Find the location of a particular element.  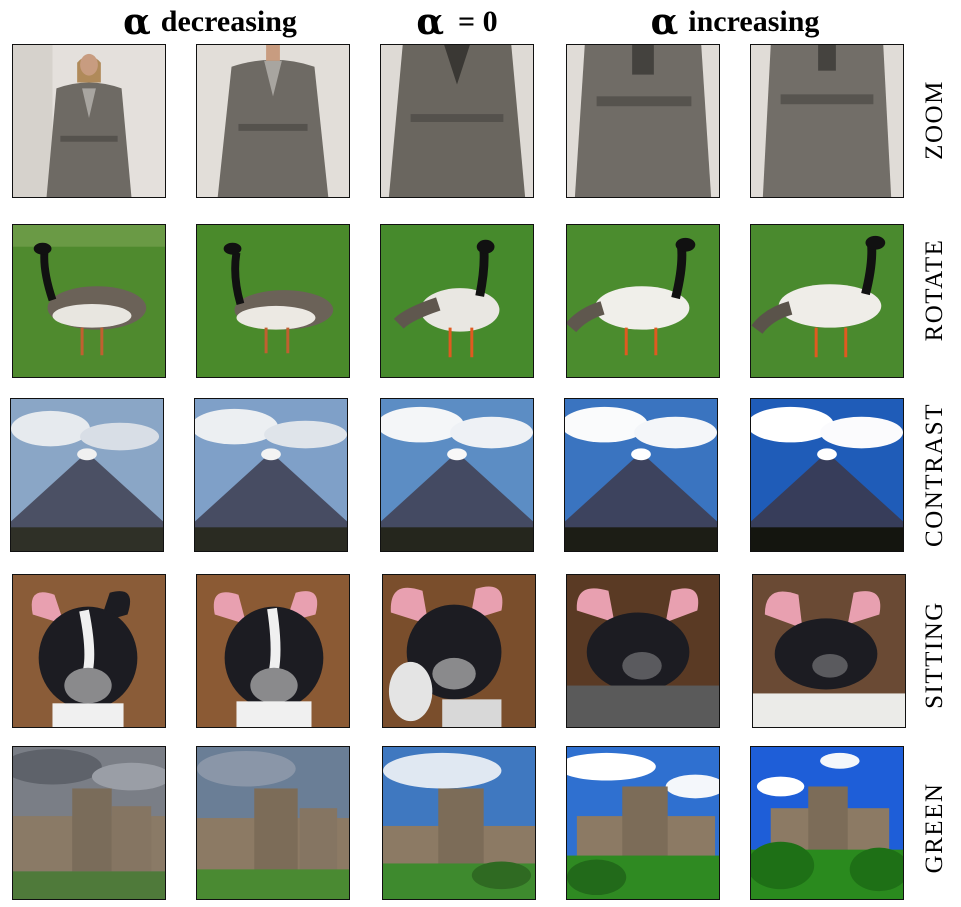

header-alpha-increasing: α increasing is located at coordinates (735, 22).